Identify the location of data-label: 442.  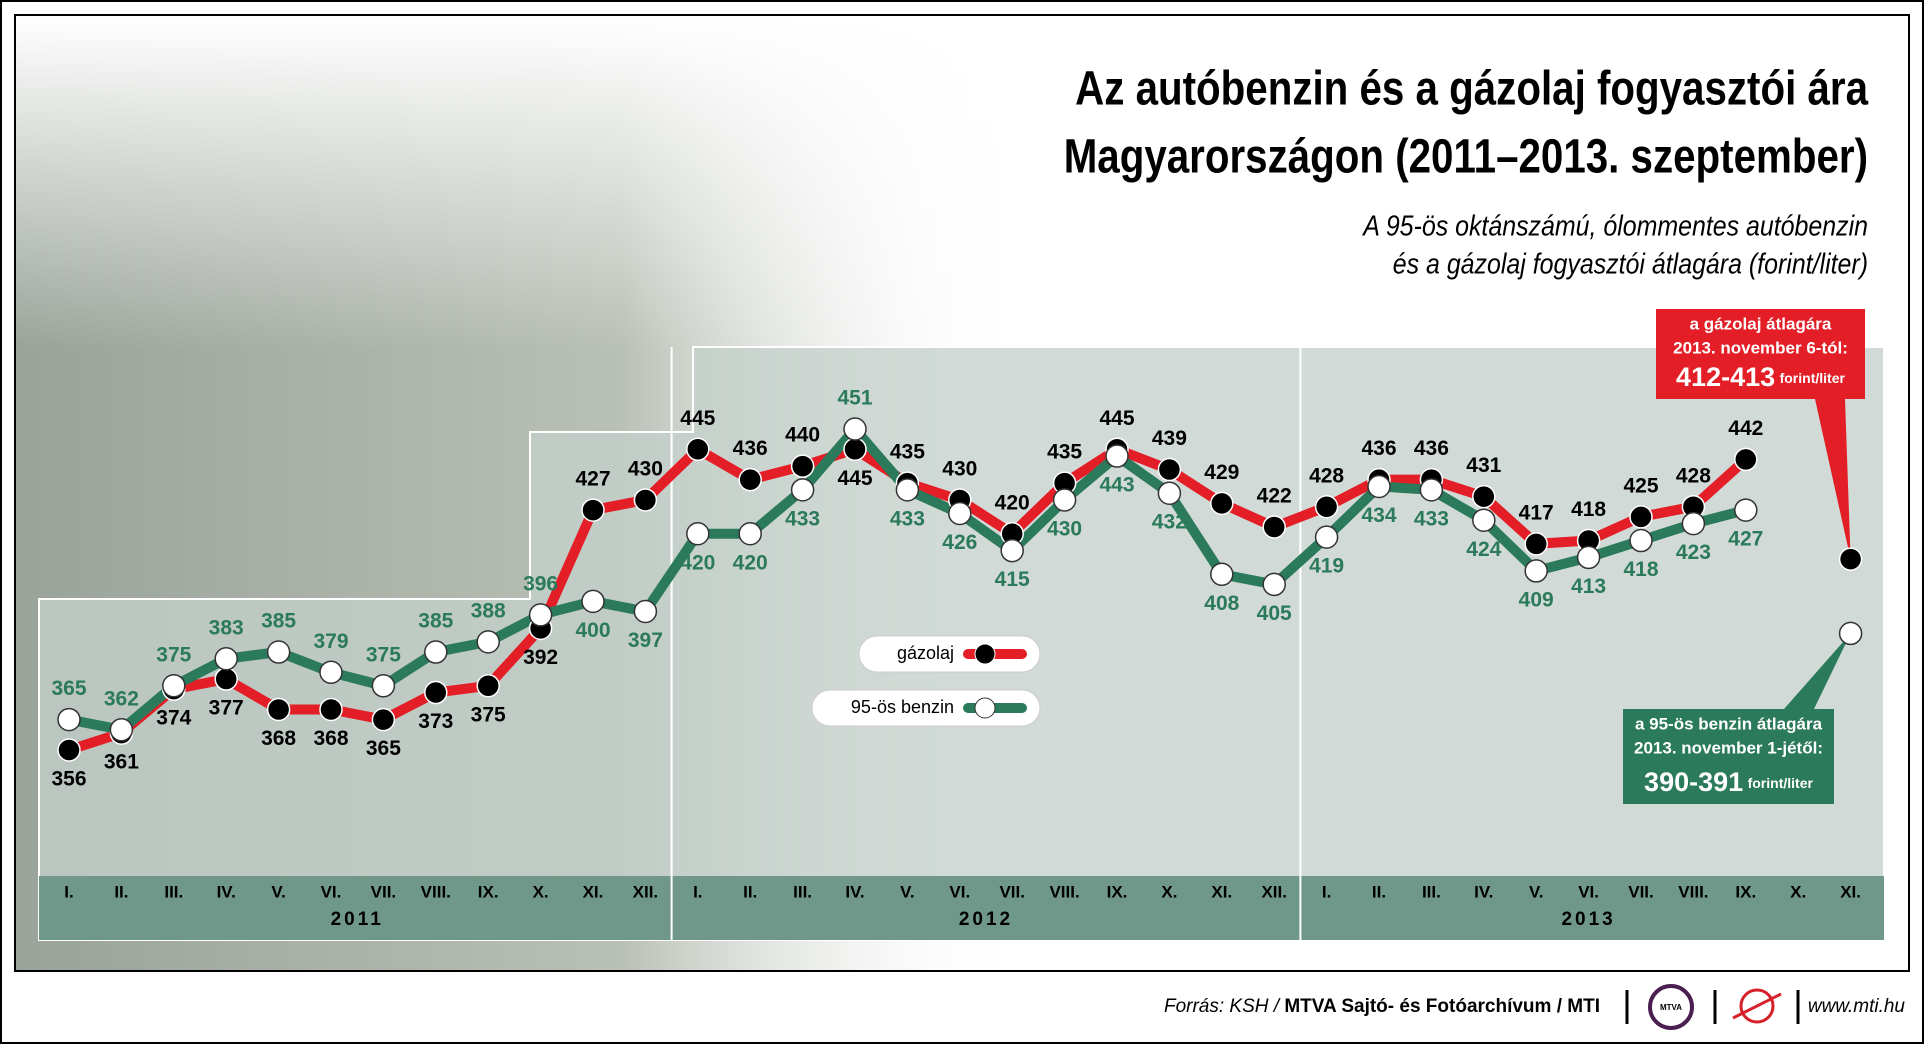
(1745, 428).